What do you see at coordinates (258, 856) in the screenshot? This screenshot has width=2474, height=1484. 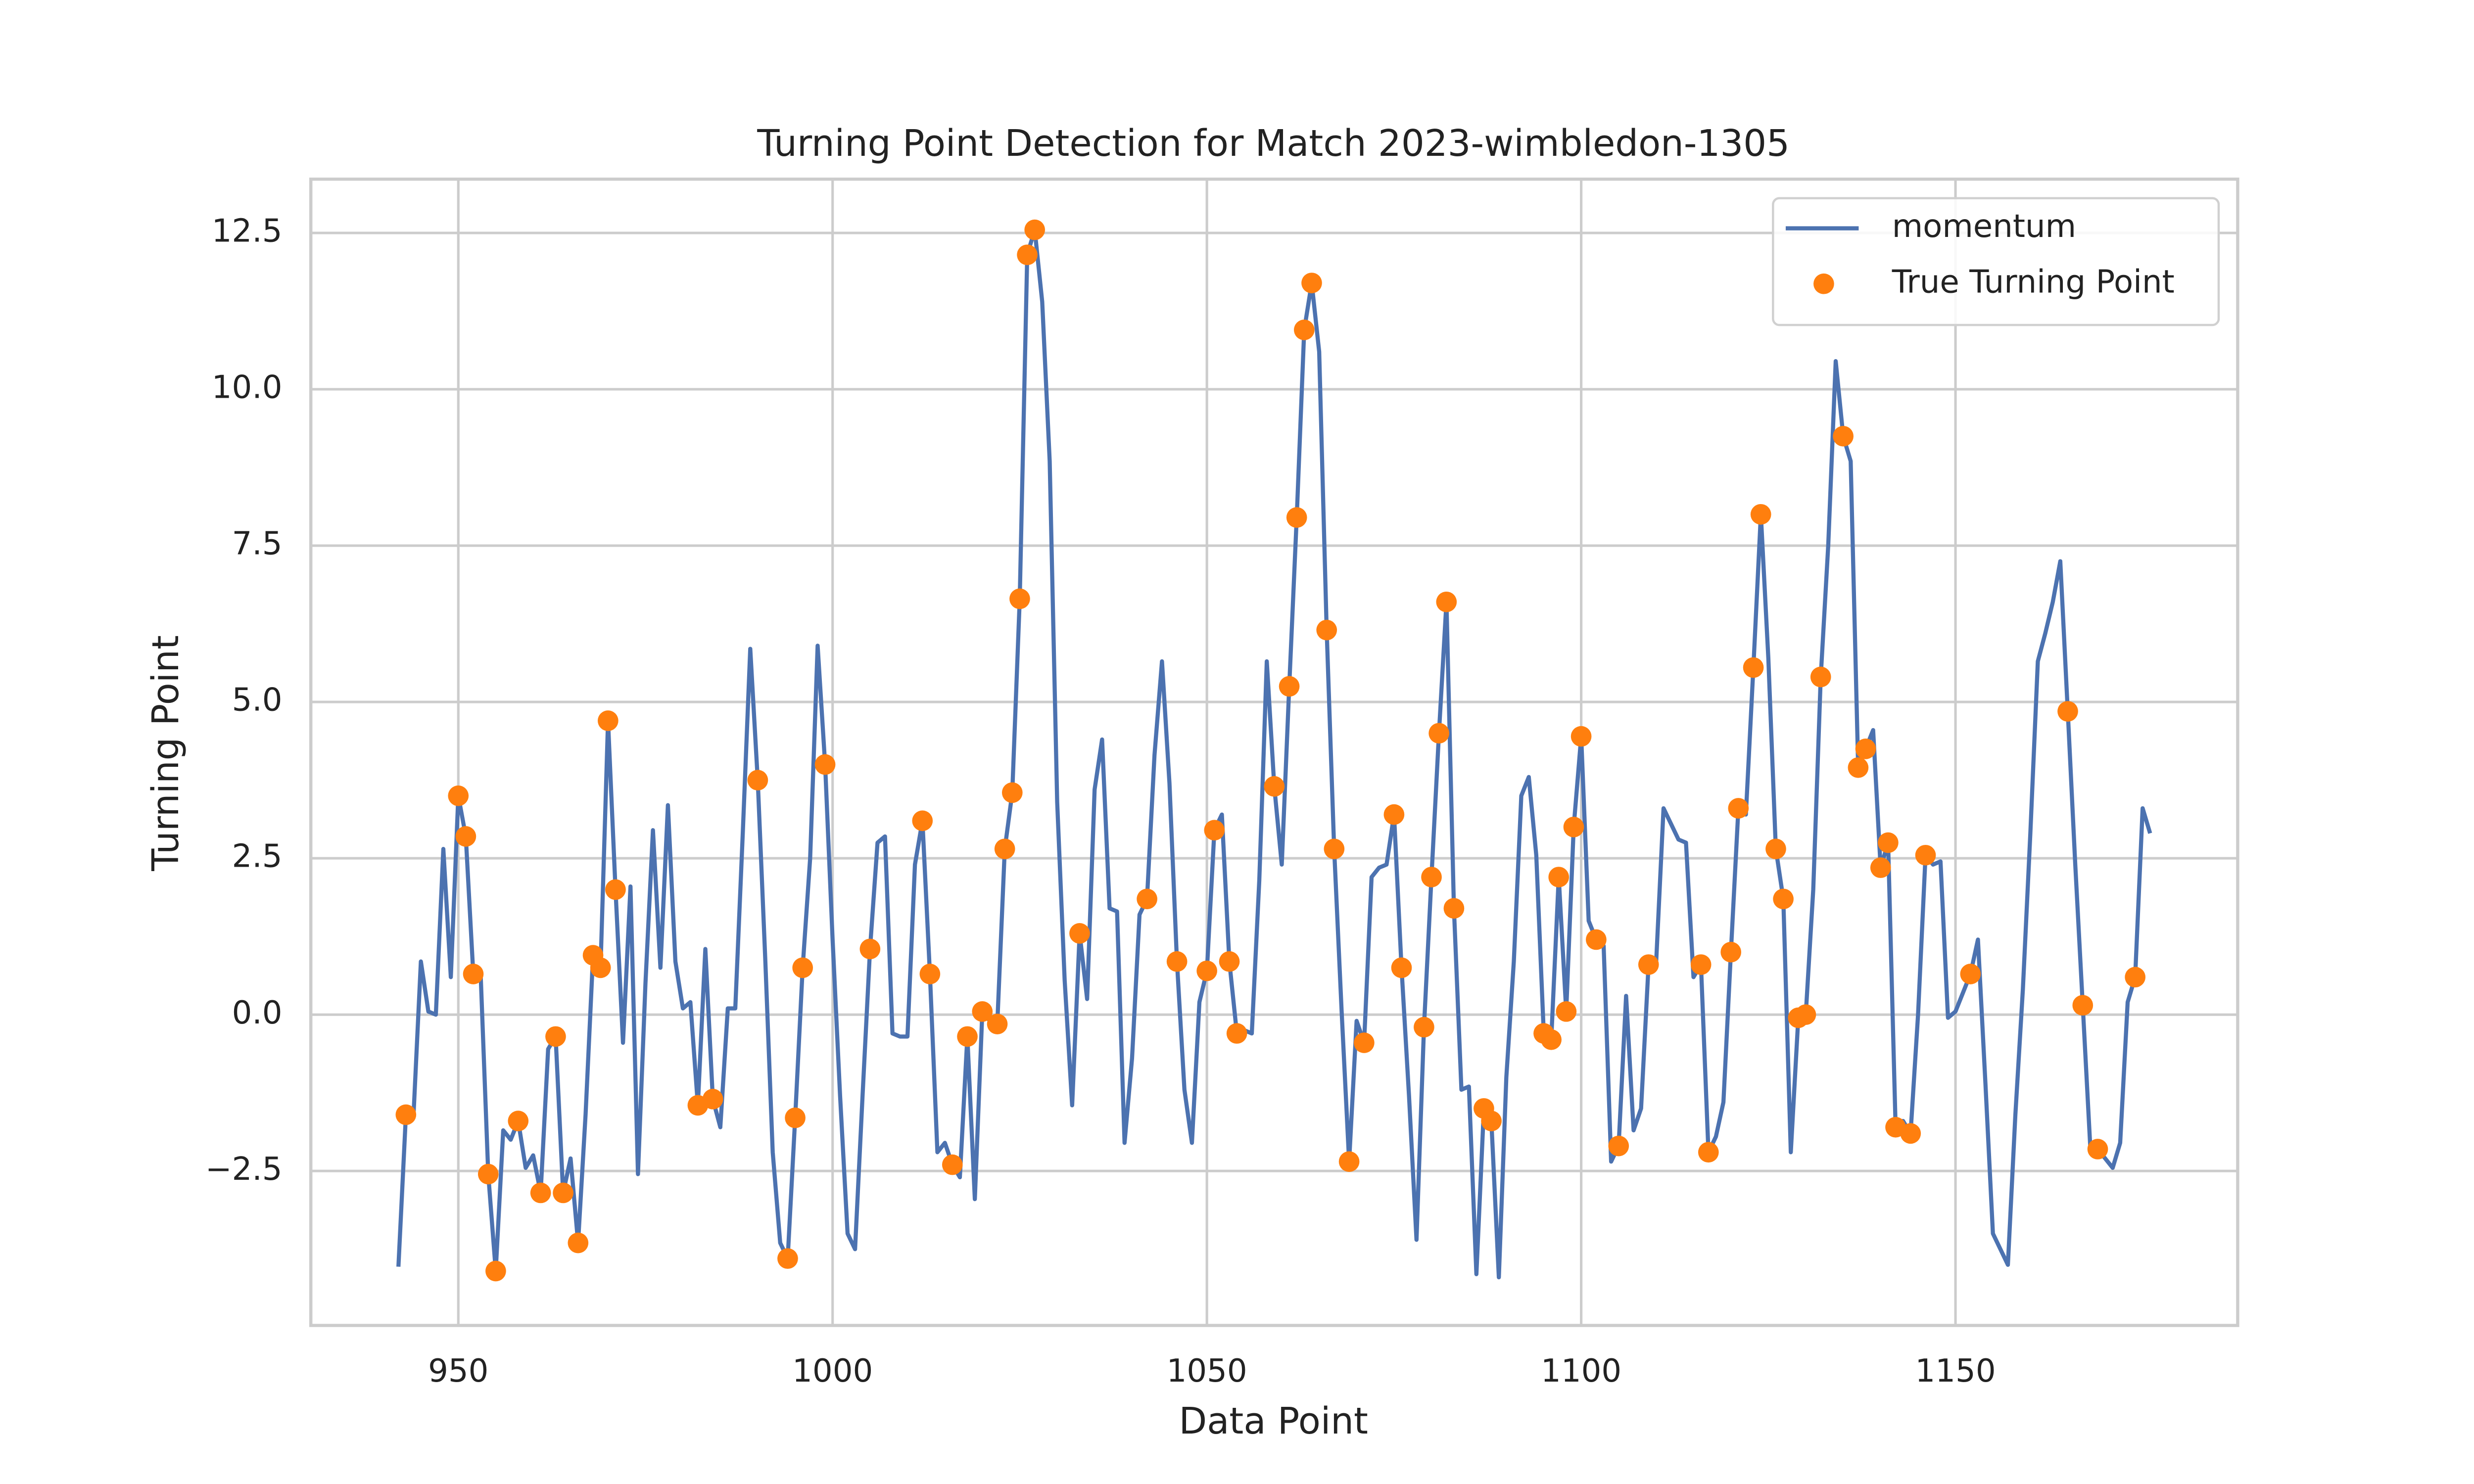 I see `y-tick-label: 2.5` at bounding box center [258, 856].